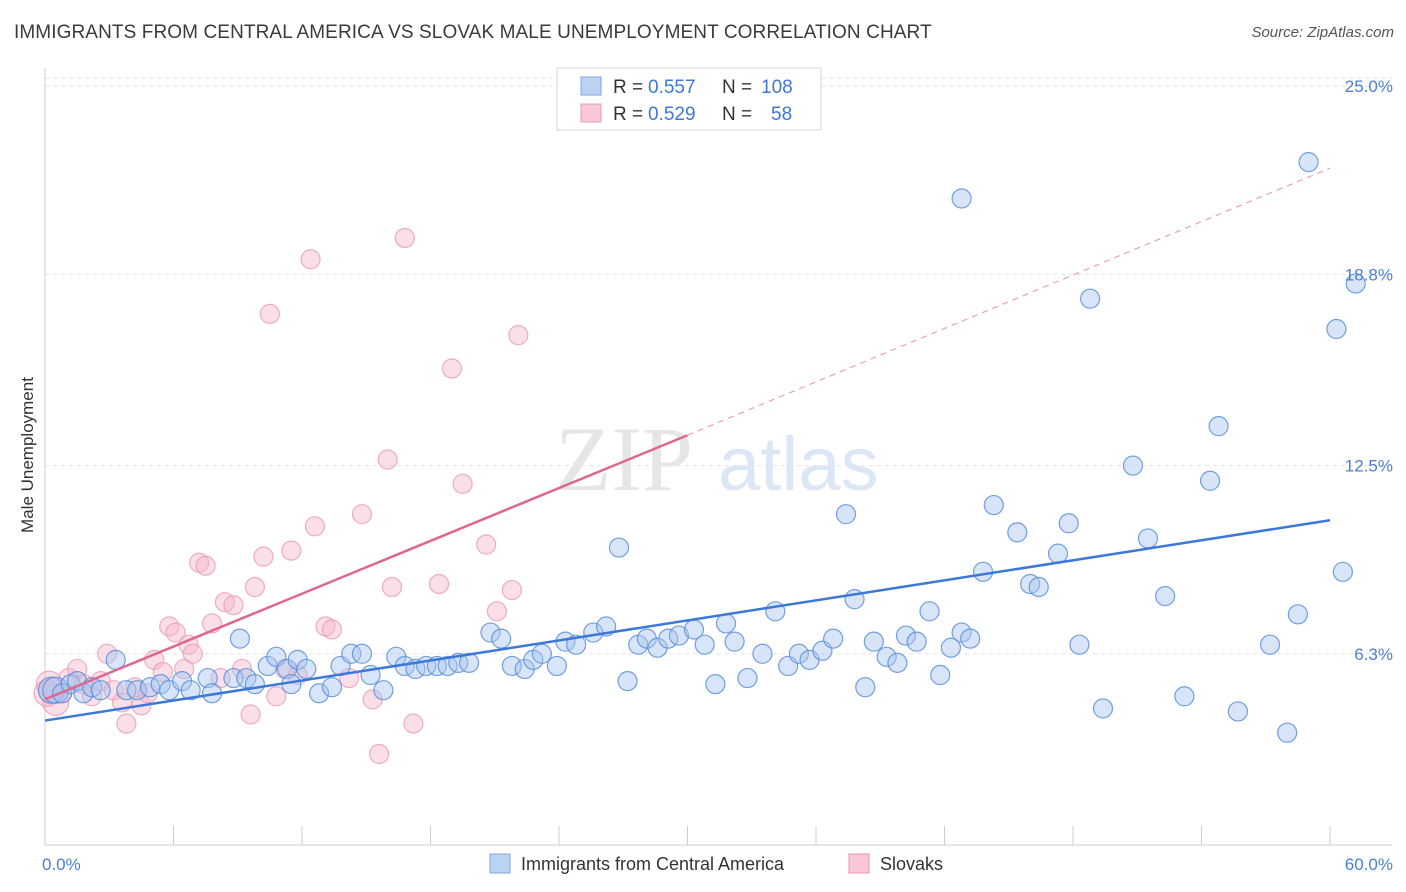 The image size is (1406, 892). Describe the element at coordinates (798, 464) in the screenshot. I see `watermark-atlas: atlas` at that location.